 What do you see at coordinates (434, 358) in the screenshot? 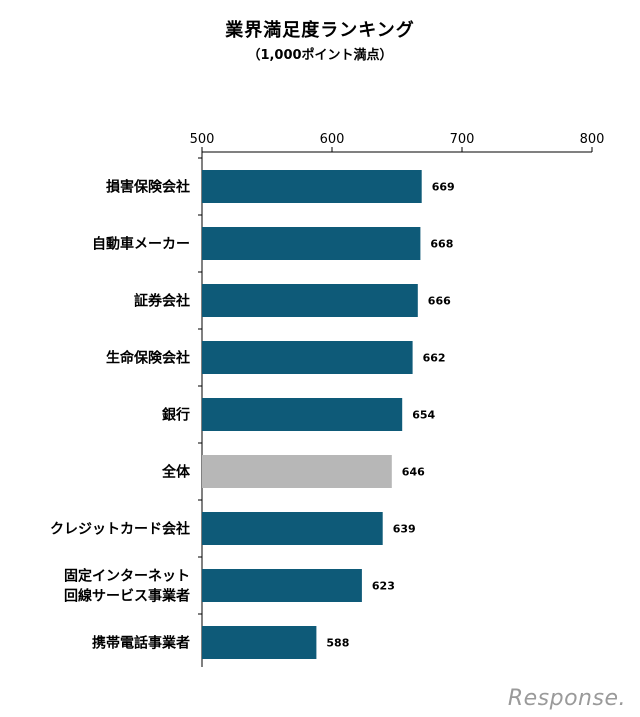
I see `data-label: 662` at bounding box center [434, 358].